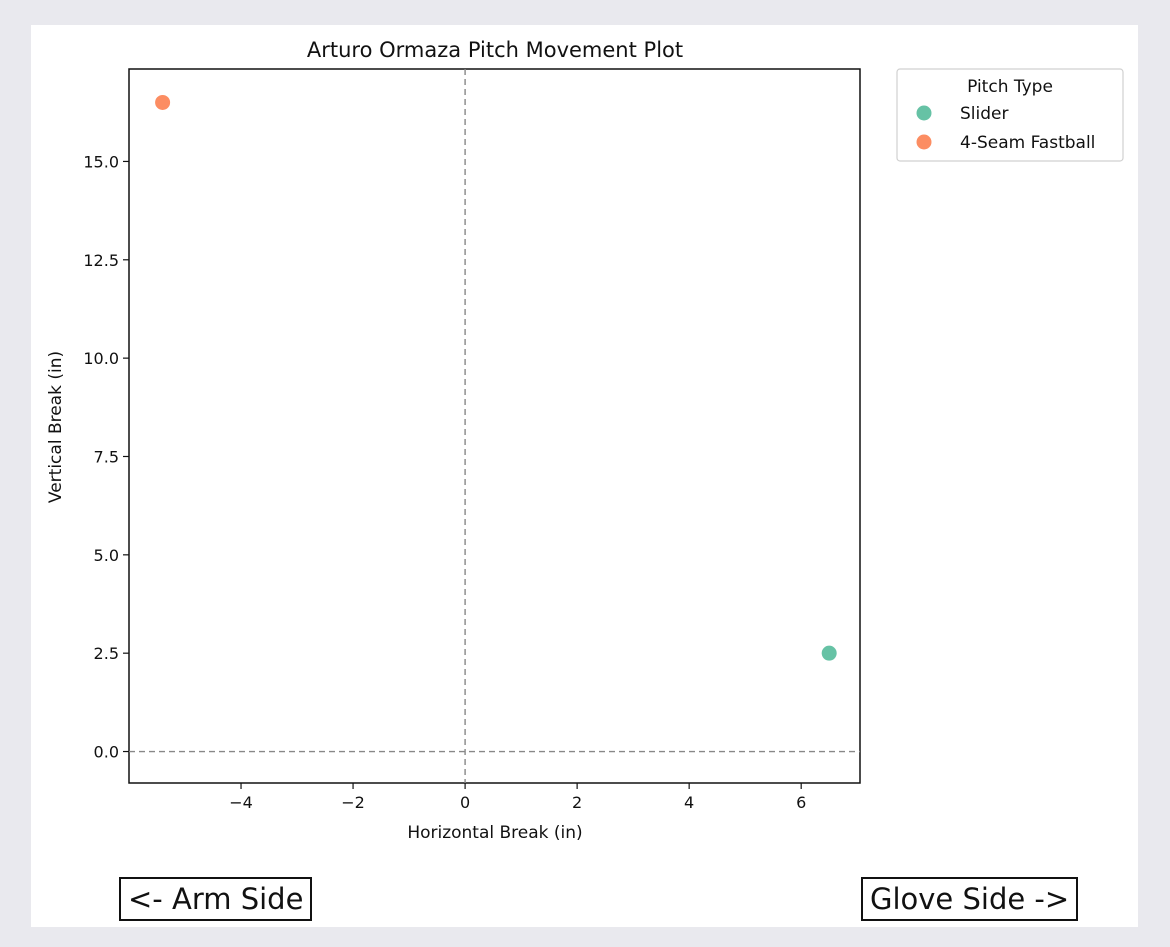  What do you see at coordinates (495, 50) in the screenshot?
I see `chart-title: Arturo Ormaza Pitch Movement Plot` at bounding box center [495, 50].